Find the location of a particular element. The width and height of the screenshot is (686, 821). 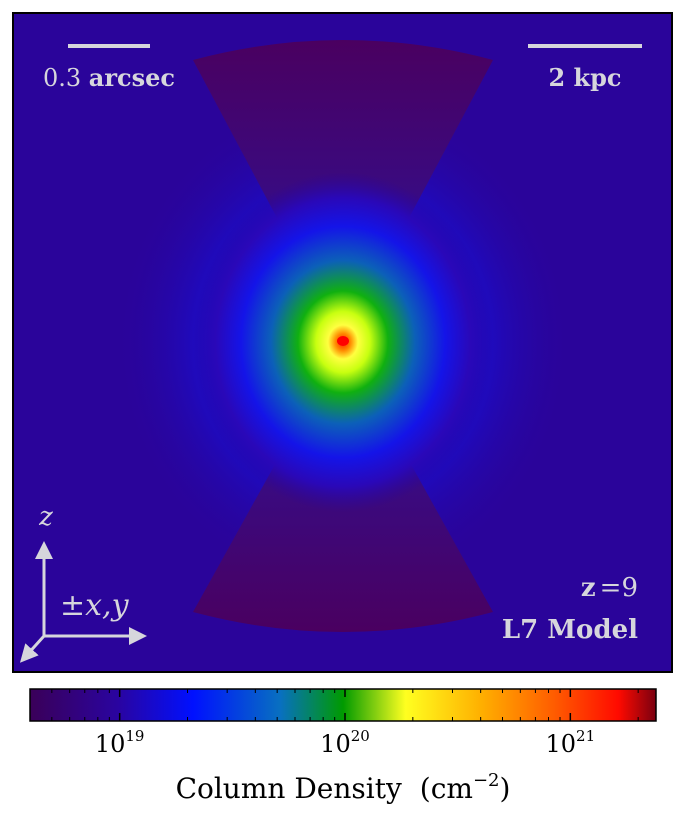

colorbar-ticks: 1019 1020 1021 is located at coordinates (334, 723).